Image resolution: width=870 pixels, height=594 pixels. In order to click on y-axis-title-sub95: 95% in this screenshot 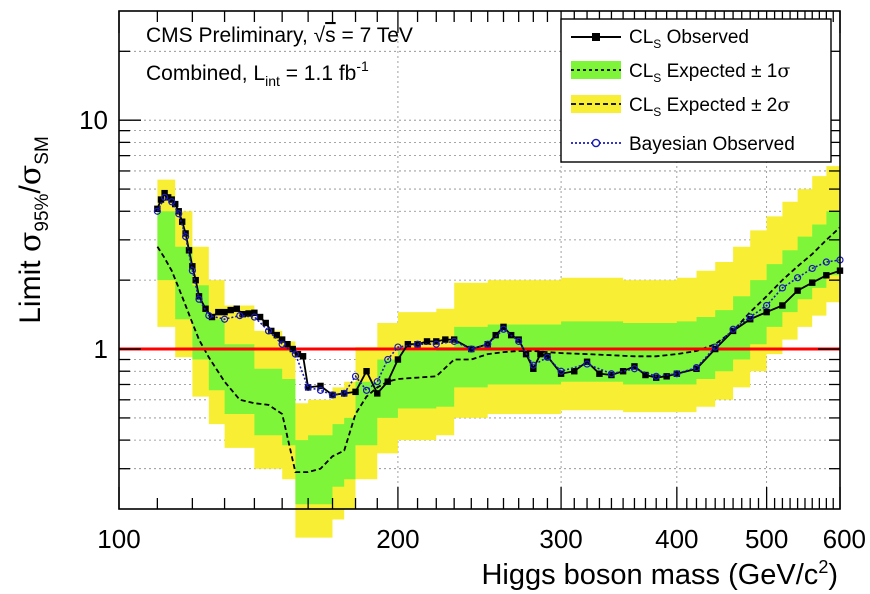, I will do `click(42, 212)`.